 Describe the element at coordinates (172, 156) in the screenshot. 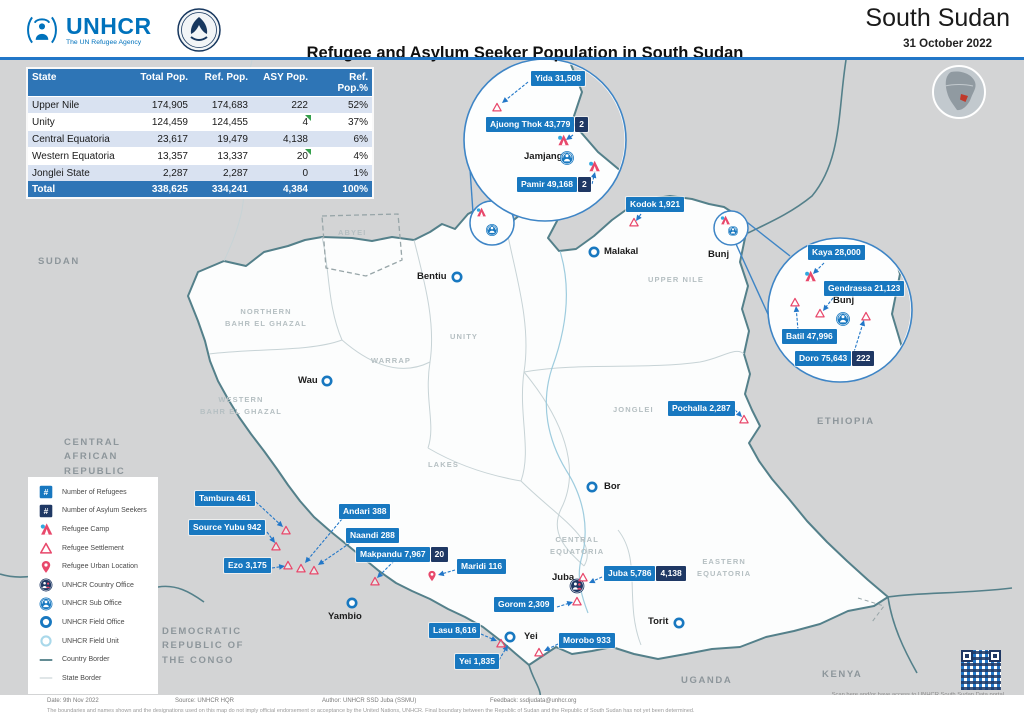

I see `cell-total: 13,357` at that location.